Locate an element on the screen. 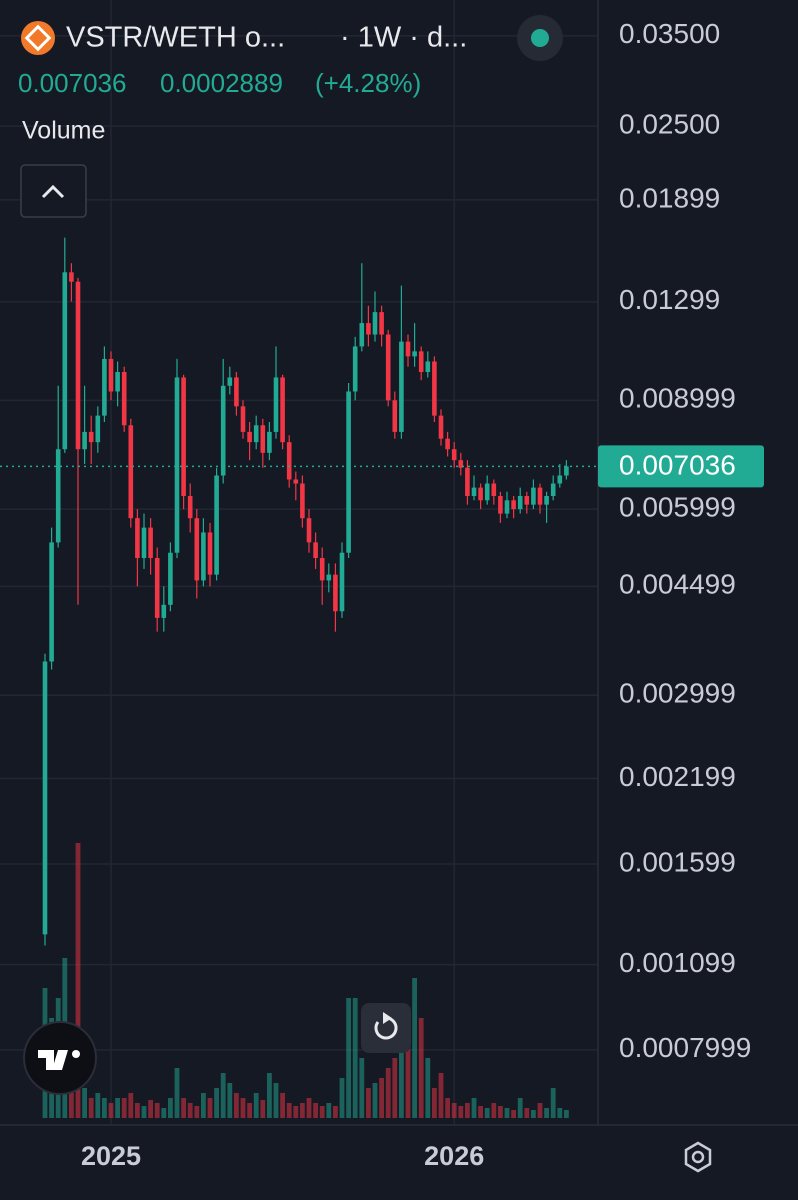 The height and width of the screenshot is (1200, 798). y-tick-label: 0.005999 is located at coordinates (677, 507).